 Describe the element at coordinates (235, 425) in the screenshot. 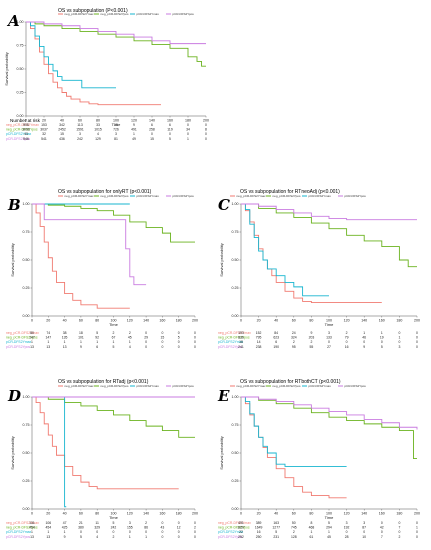

I see `y-tick-label: 0.75` at that location.